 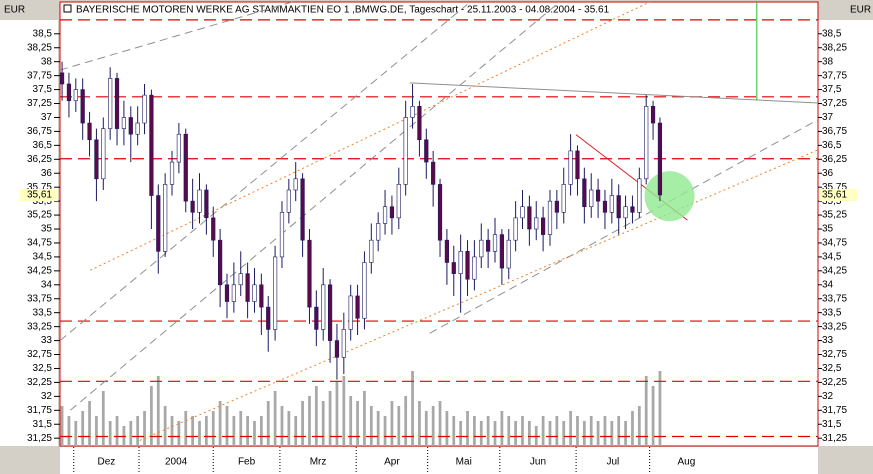 I want to click on x-tick-label: 2004, so click(x=176, y=462).